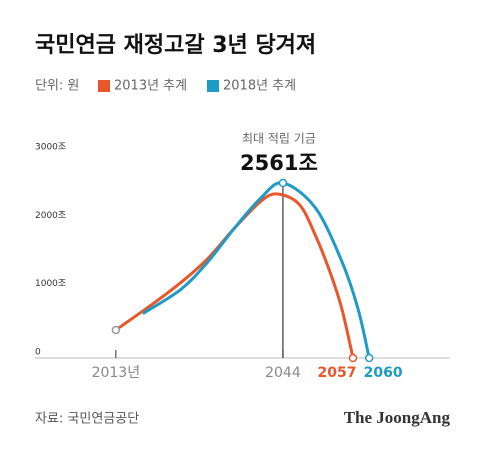 Image resolution: width=480 pixels, height=449 pixels. What do you see at coordinates (283, 373) in the screenshot?
I see `x-tick-label: 2044` at bounding box center [283, 373].